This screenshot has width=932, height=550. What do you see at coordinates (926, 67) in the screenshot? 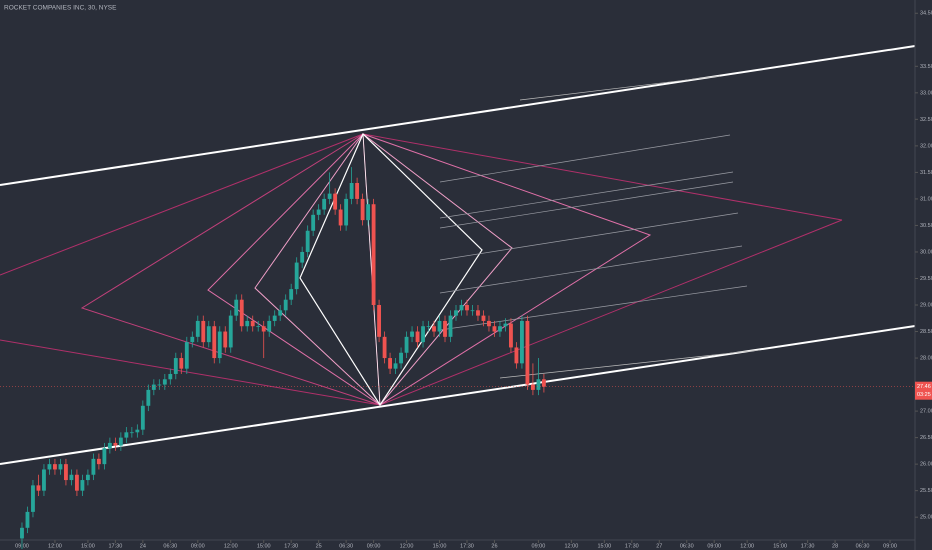
I see `y-tick-label: 33.50` at bounding box center [926, 67].